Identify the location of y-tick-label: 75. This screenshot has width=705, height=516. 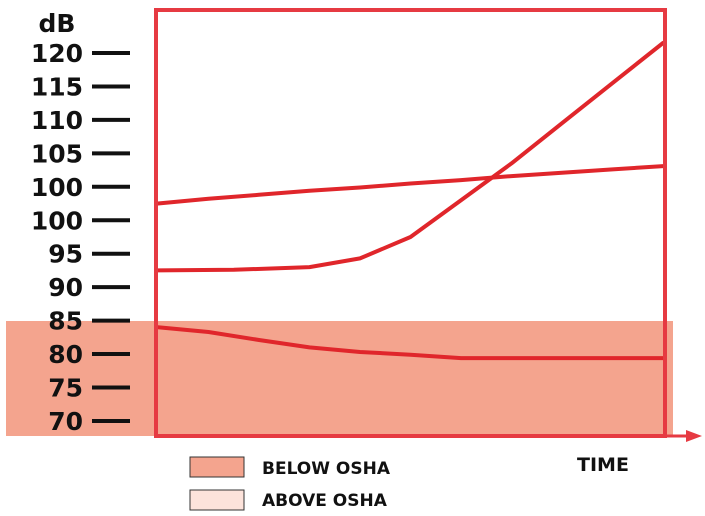
(65, 388).